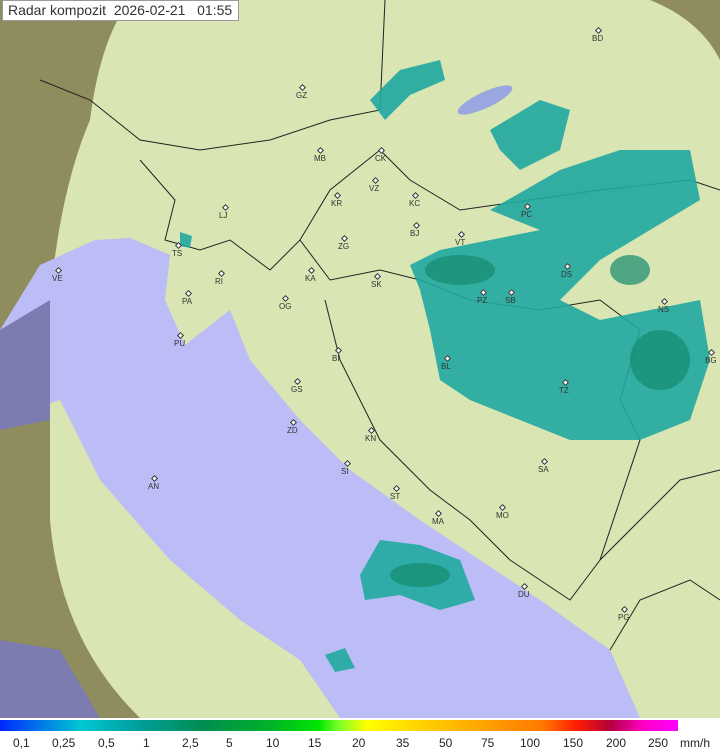 This screenshot has width=720, height=751. What do you see at coordinates (345, 471) in the screenshot?
I see `city-code: SI` at bounding box center [345, 471].